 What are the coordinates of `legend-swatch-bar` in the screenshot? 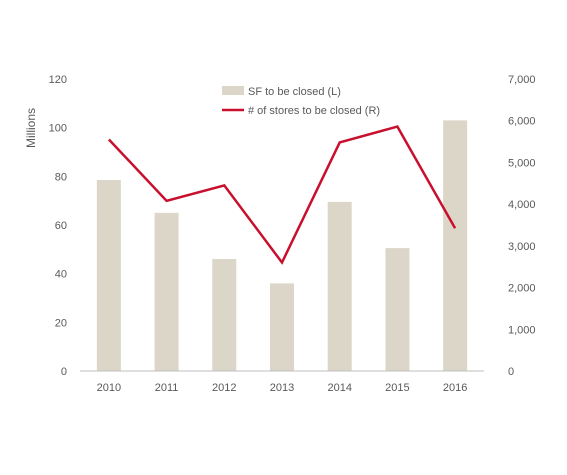 It's located at (233, 90).